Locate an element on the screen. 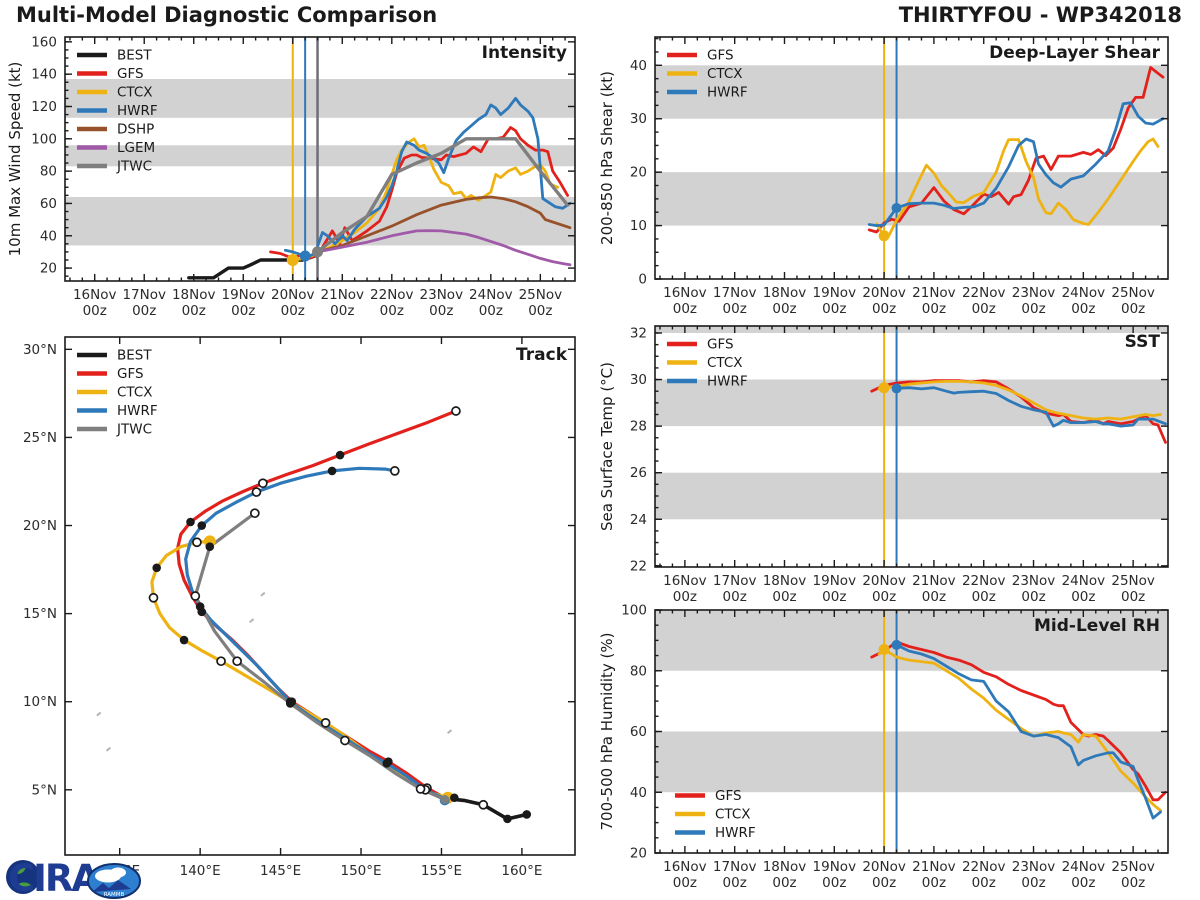 The width and height of the screenshot is (1200, 900). panel-title-track: Track is located at coordinates (542, 355).